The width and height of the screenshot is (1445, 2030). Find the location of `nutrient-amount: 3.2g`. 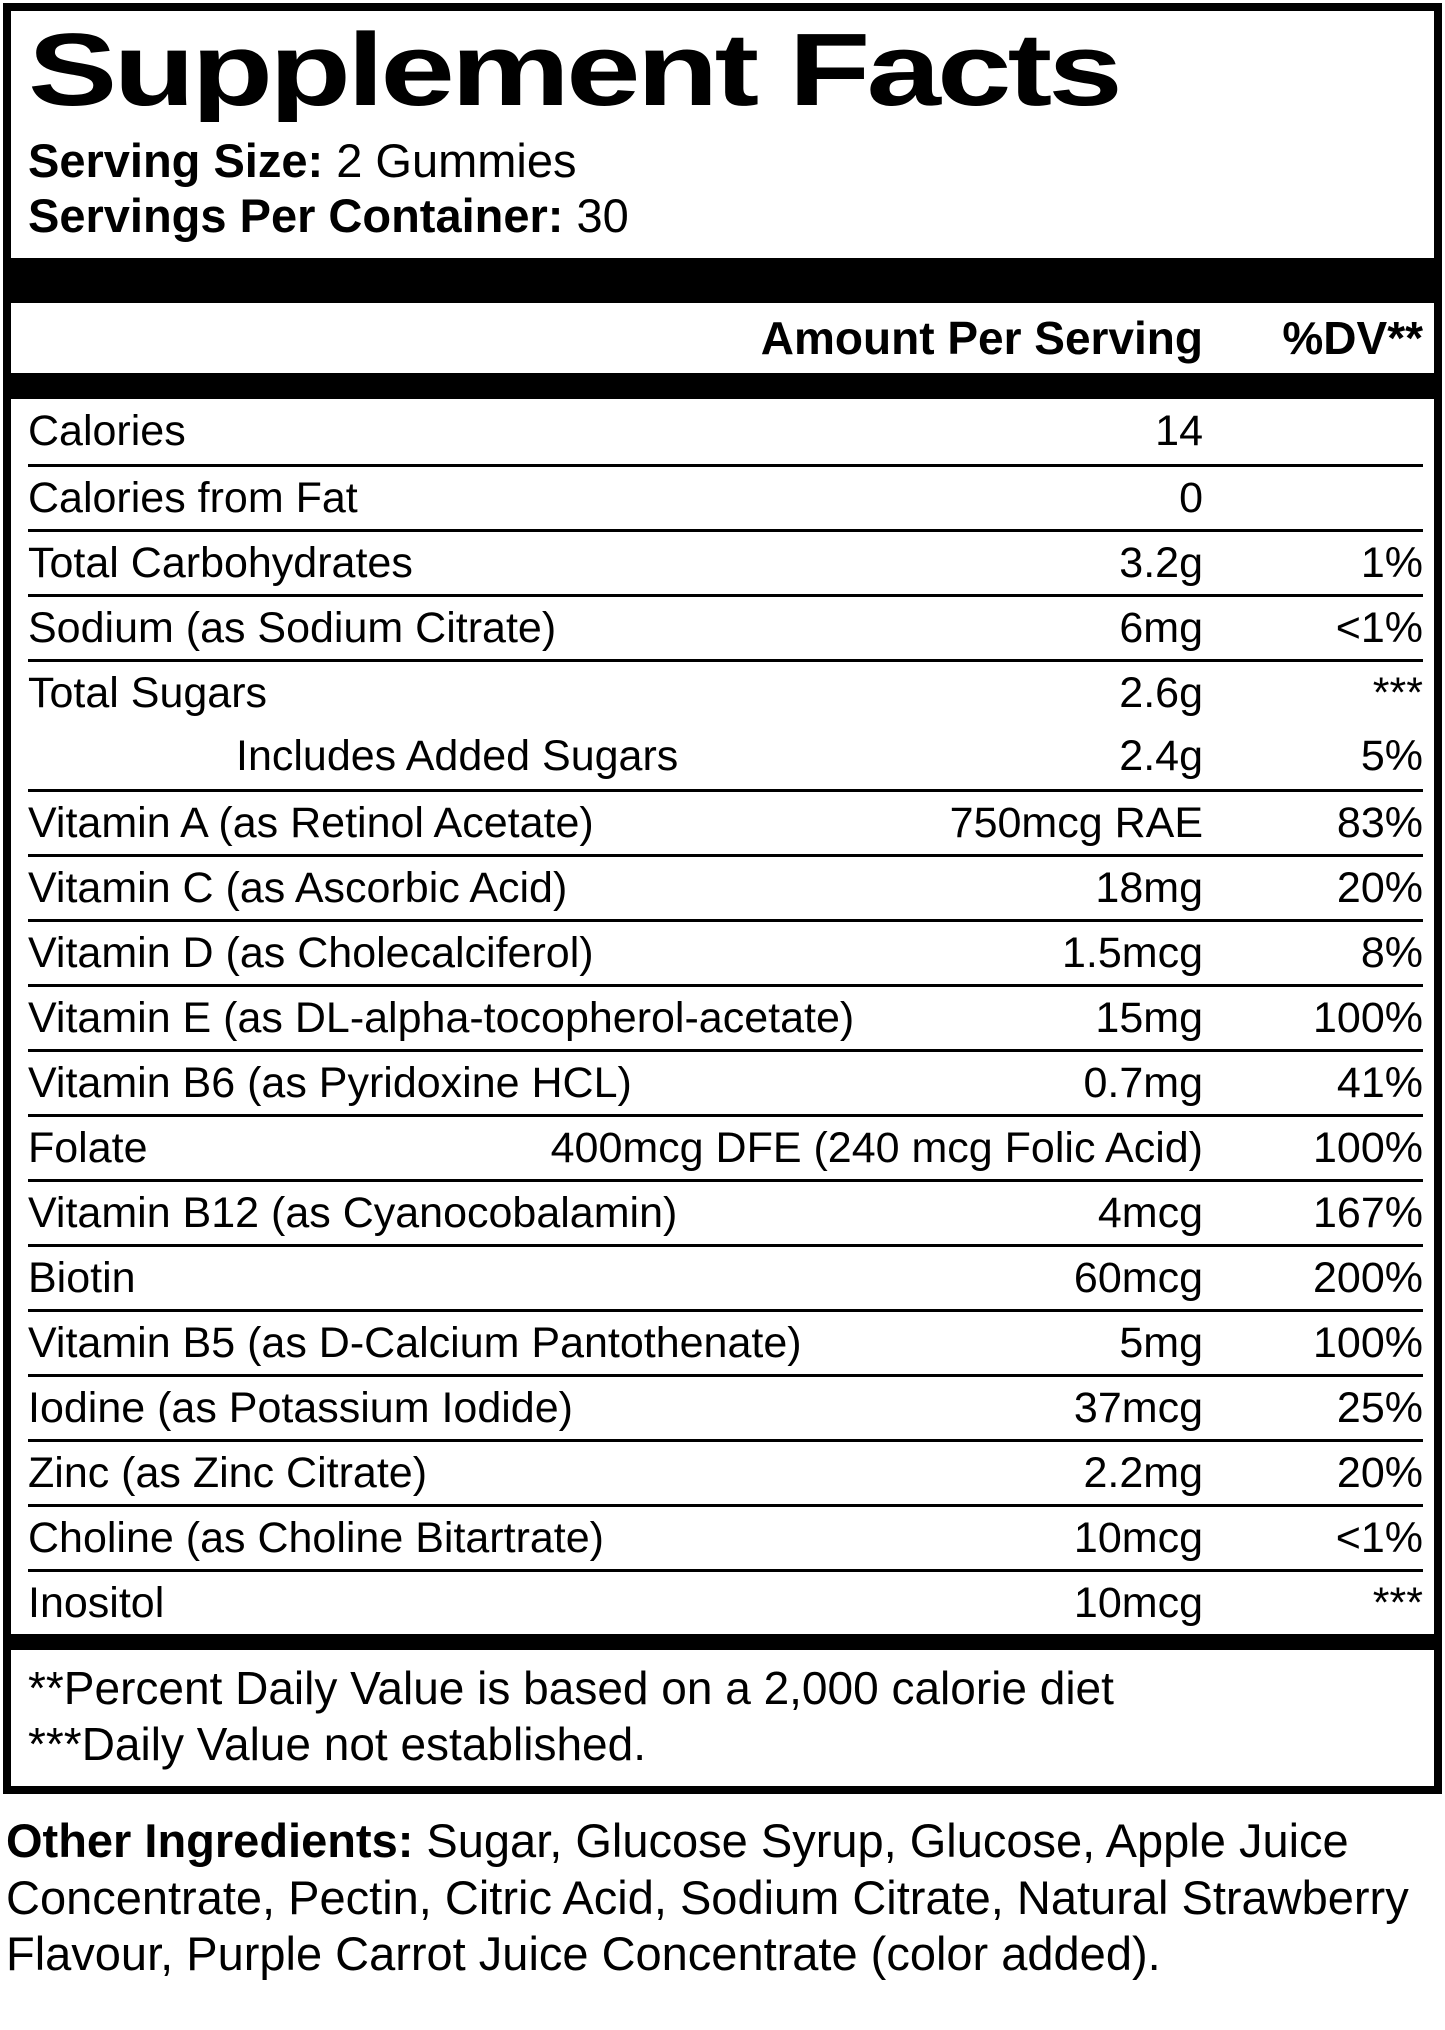

nutrient-amount: 3.2g is located at coordinates (1161, 562).